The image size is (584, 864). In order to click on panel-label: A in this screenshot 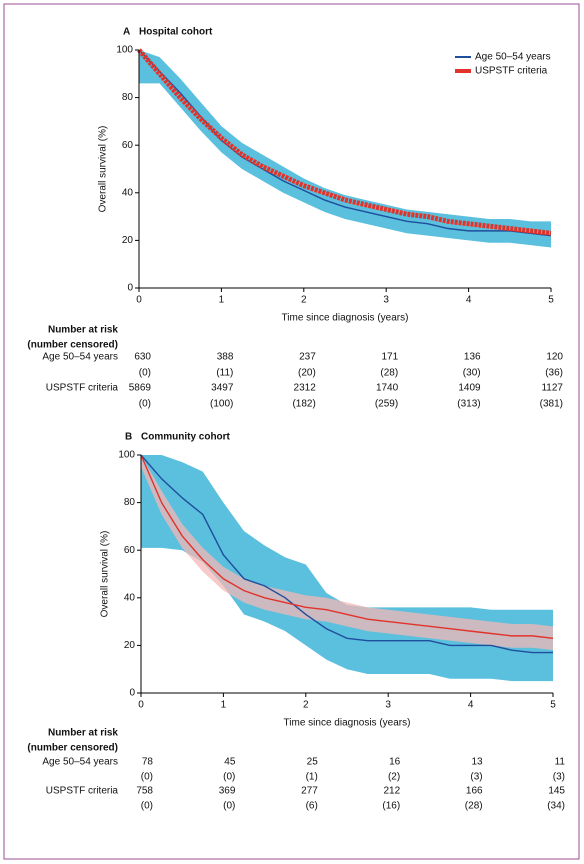, I will do `click(126, 32)`.